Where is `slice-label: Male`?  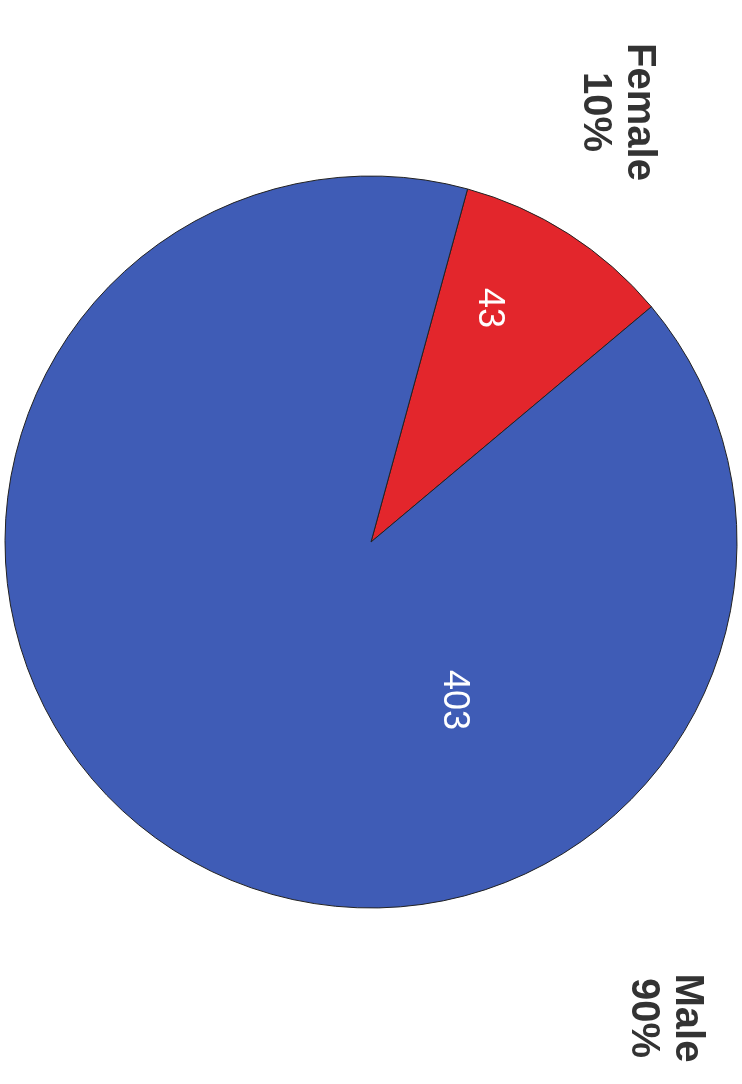 slice-label: Male is located at coordinates (690, 1018).